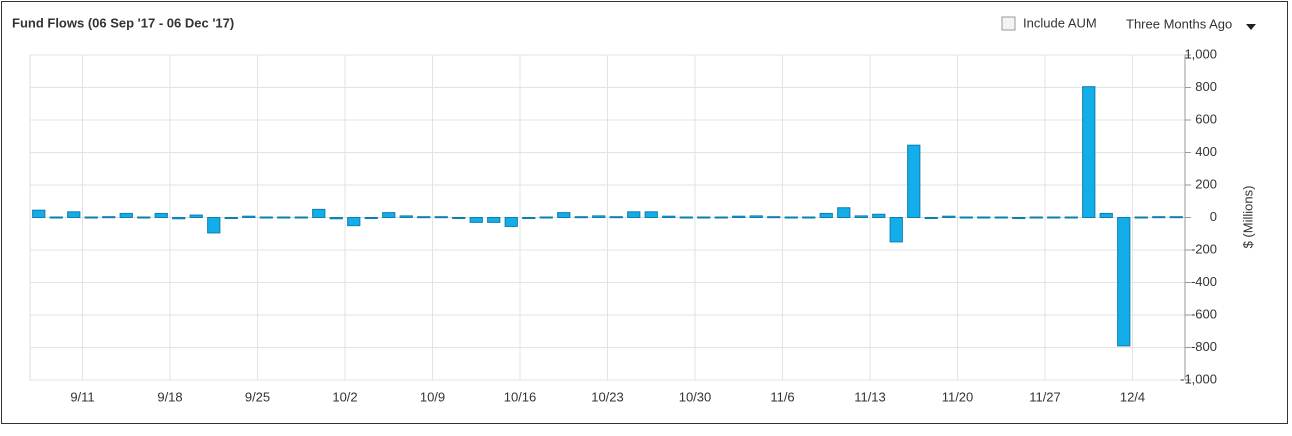  Describe the element at coordinates (432, 396) in the screenshot. I see `x-tick-label: 10/9` at that location.